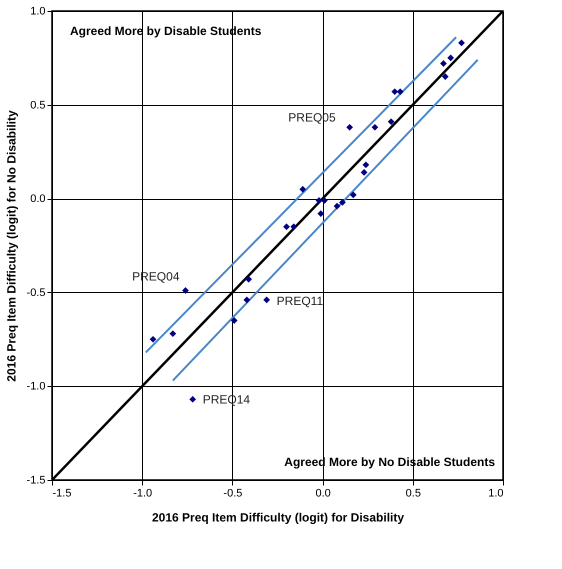  Describe the element at coordinates (36, 386) in the screenshot. I see `y-tick-label: -1.0` at that location.